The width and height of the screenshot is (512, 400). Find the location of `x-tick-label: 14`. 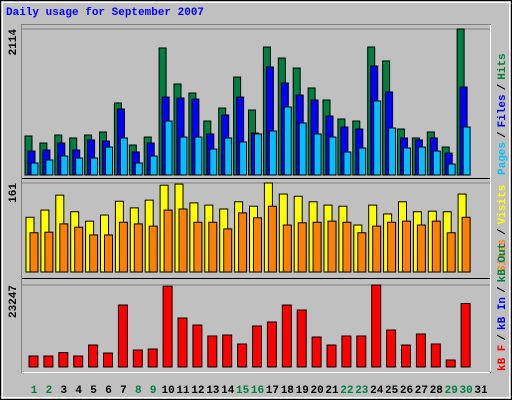

x-tick-label: 14 is located at coordinates (228, 391).